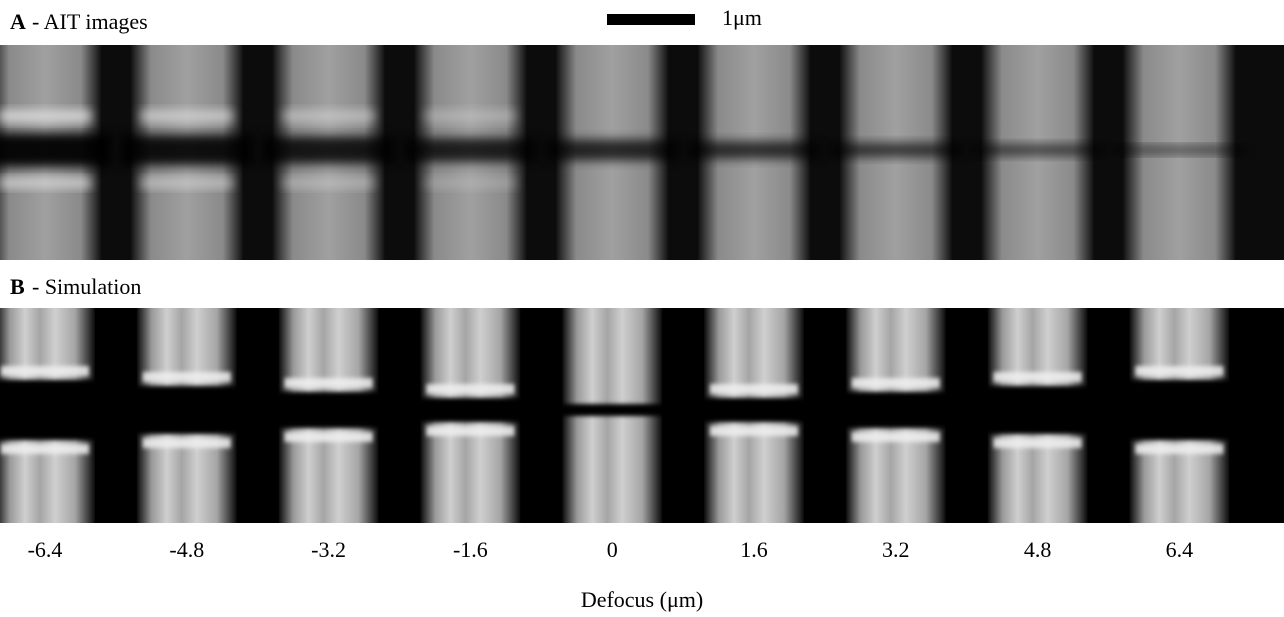 This screenshot has height=617, width=1284. I want to click on panel-letter: B, so click(17, 286).